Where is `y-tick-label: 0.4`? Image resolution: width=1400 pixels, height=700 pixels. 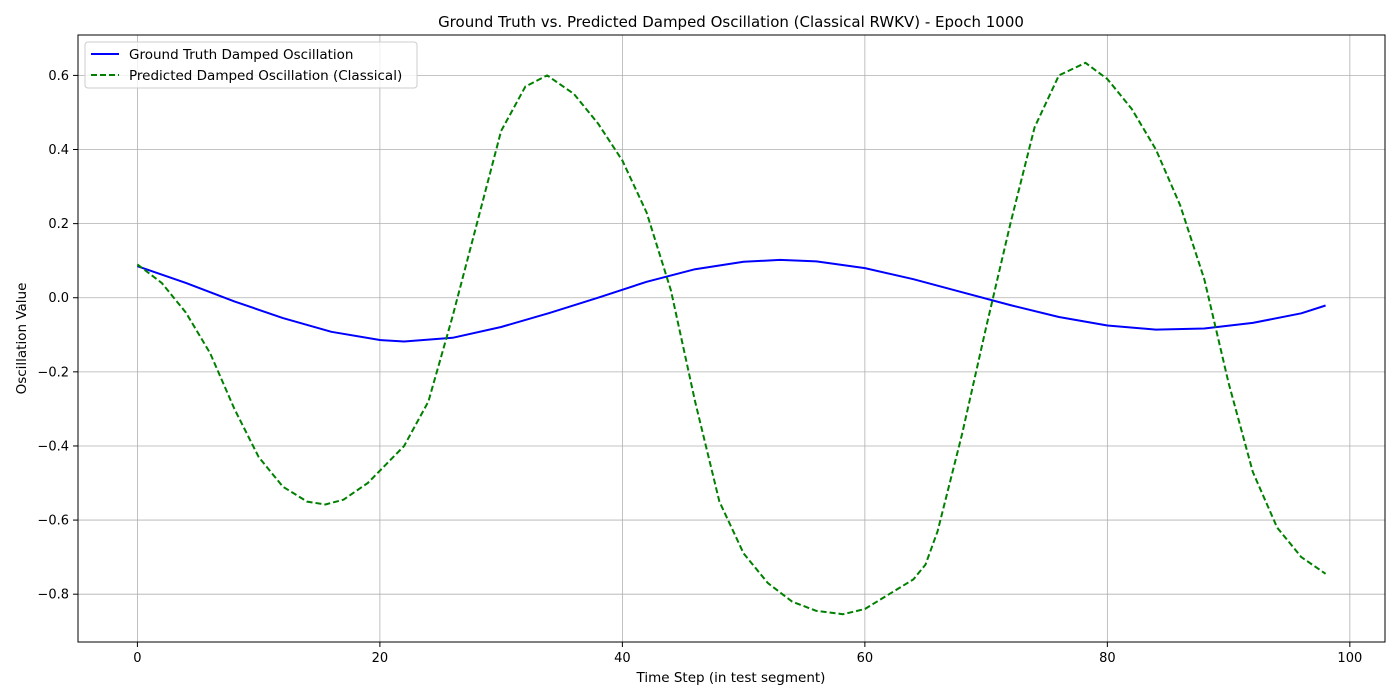 y-tick-label: 0.4 is located at coordinates (58, 150).